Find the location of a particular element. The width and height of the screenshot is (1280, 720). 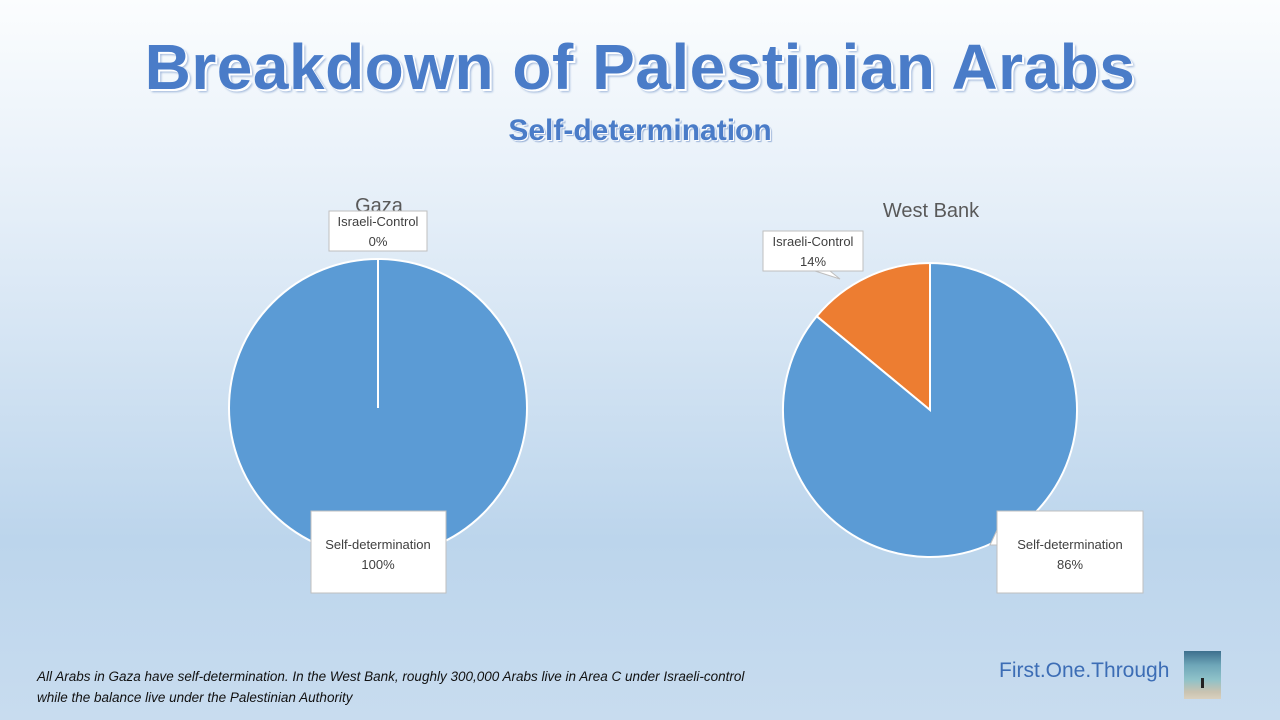

beach-photo is located at coordinates (1202, 675).